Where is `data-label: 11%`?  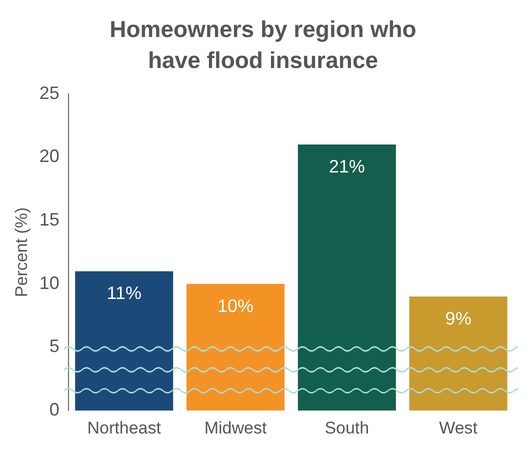
data-label: 11% is located at coordinates (124, 293).